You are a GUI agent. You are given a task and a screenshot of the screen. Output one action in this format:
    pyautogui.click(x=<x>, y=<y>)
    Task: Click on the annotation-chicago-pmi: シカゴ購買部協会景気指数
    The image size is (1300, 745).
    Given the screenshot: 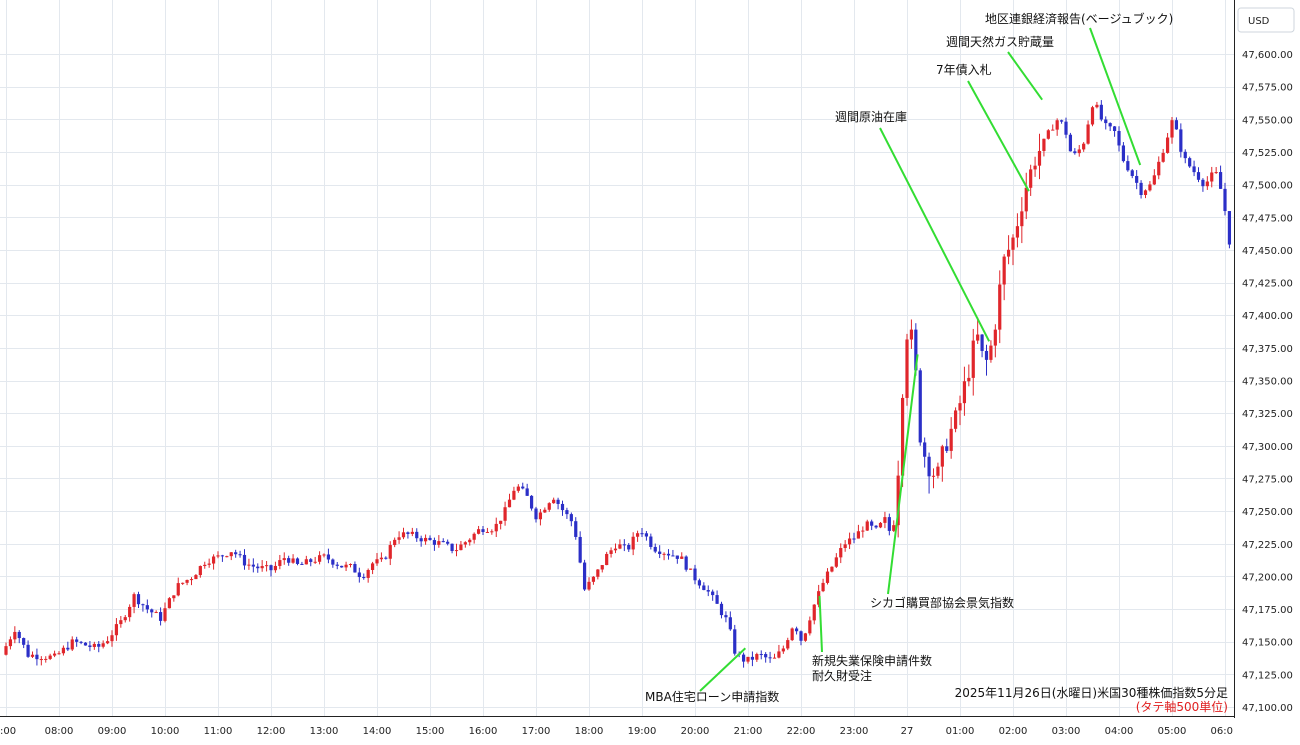 What is the action you would take?
    pyautogui.click(x=942, y=602)
    